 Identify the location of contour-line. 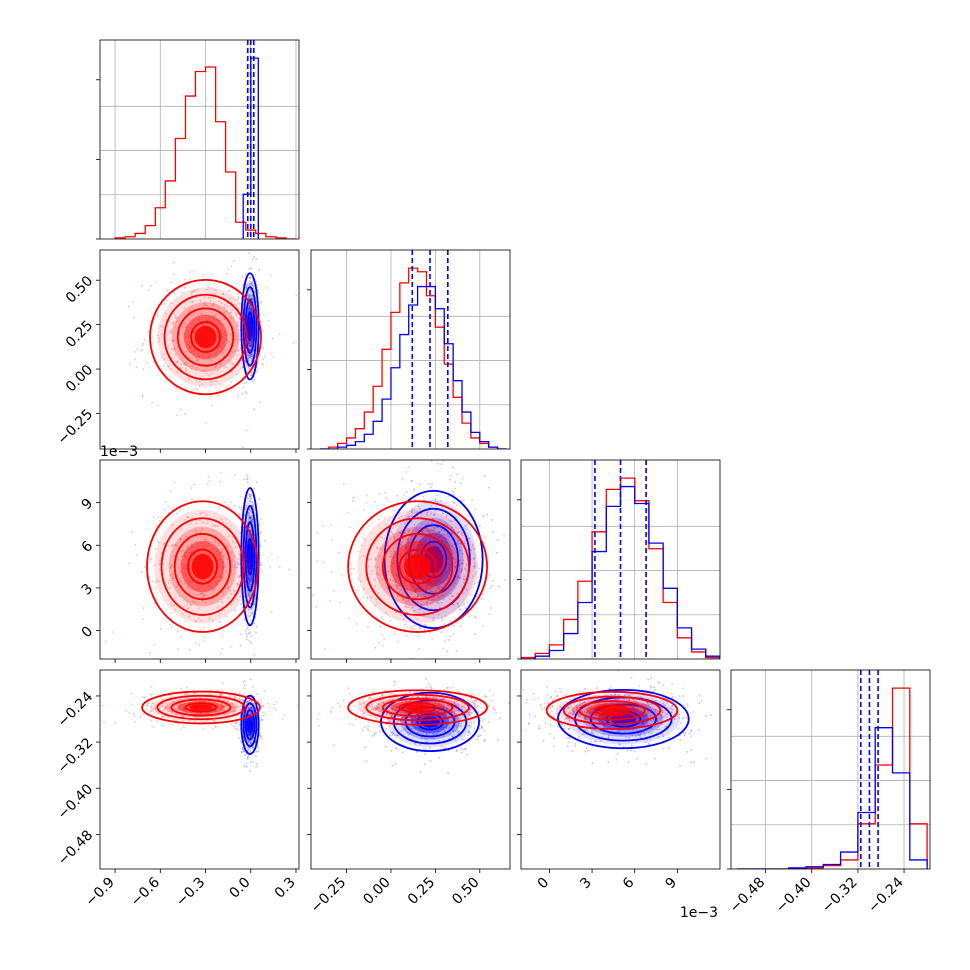
(201, 707).